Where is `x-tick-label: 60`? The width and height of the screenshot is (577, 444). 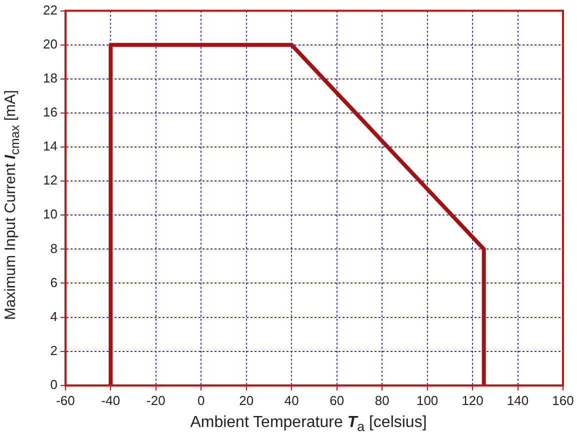 x-tick-label: 60 is located at coordinates (337, 400).